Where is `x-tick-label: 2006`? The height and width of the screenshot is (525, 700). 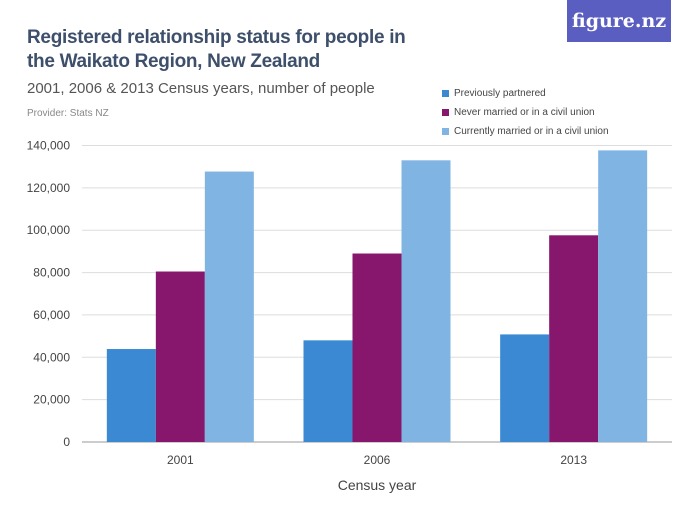
x-tick-label: 2006 is located at coordinates (377, 460).